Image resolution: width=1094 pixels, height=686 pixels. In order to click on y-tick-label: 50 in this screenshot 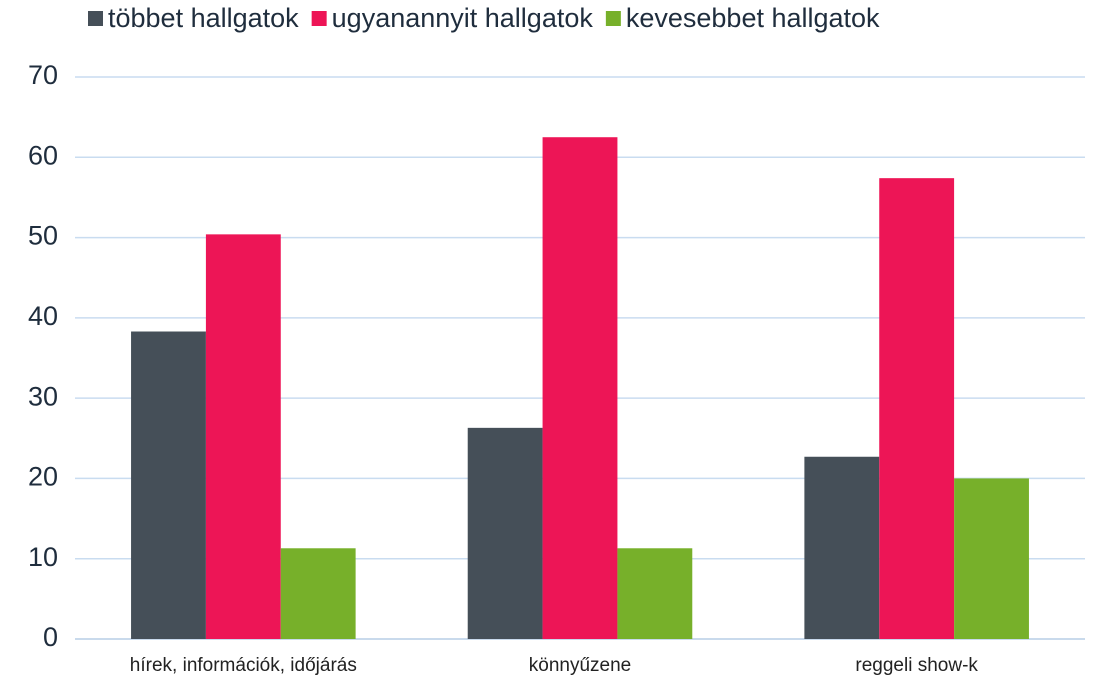, I will do `click(43, 236)`.